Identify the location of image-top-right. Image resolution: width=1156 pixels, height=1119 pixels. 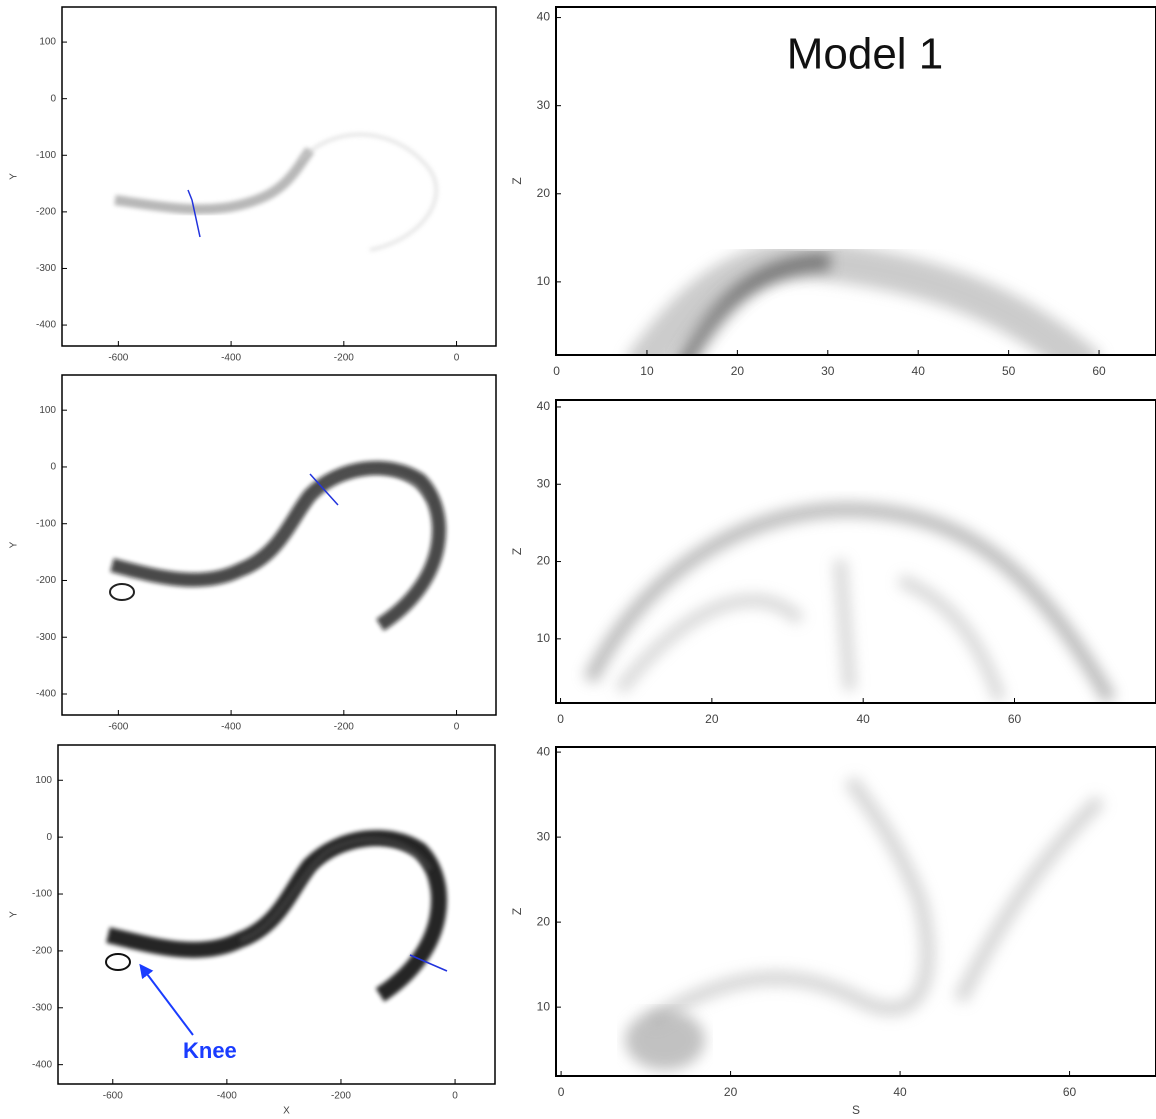
(864, 298).